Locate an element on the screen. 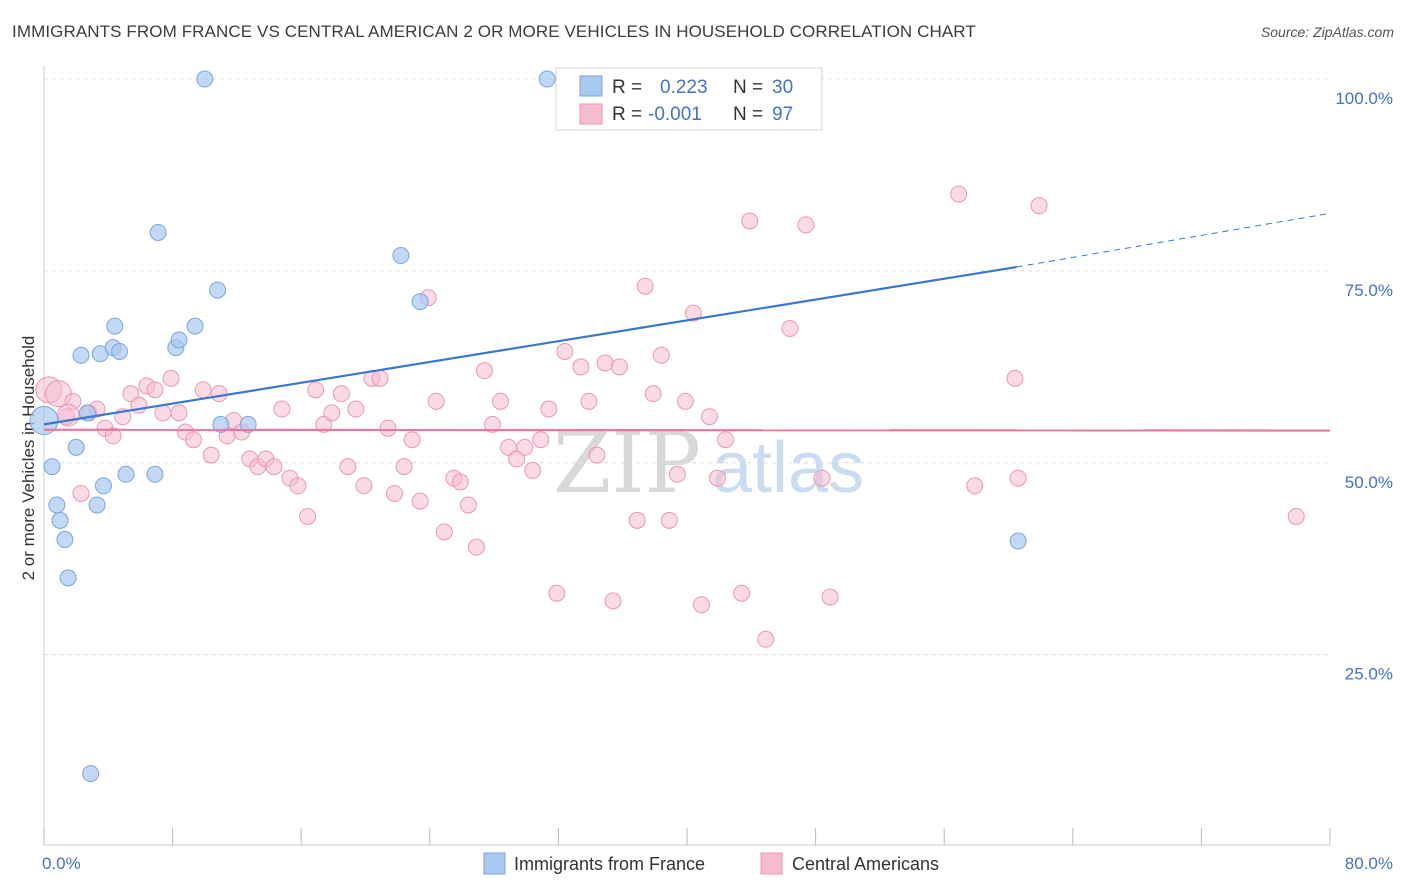  x-tick-label: 80.0% is located at coordinates (1369, 863).